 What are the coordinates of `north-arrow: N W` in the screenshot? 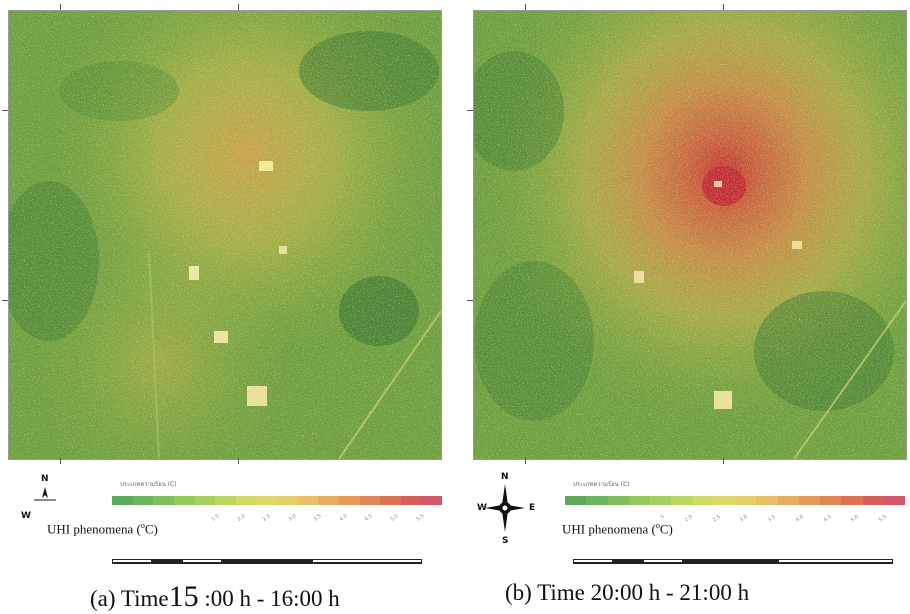 It's located at (41, 497).